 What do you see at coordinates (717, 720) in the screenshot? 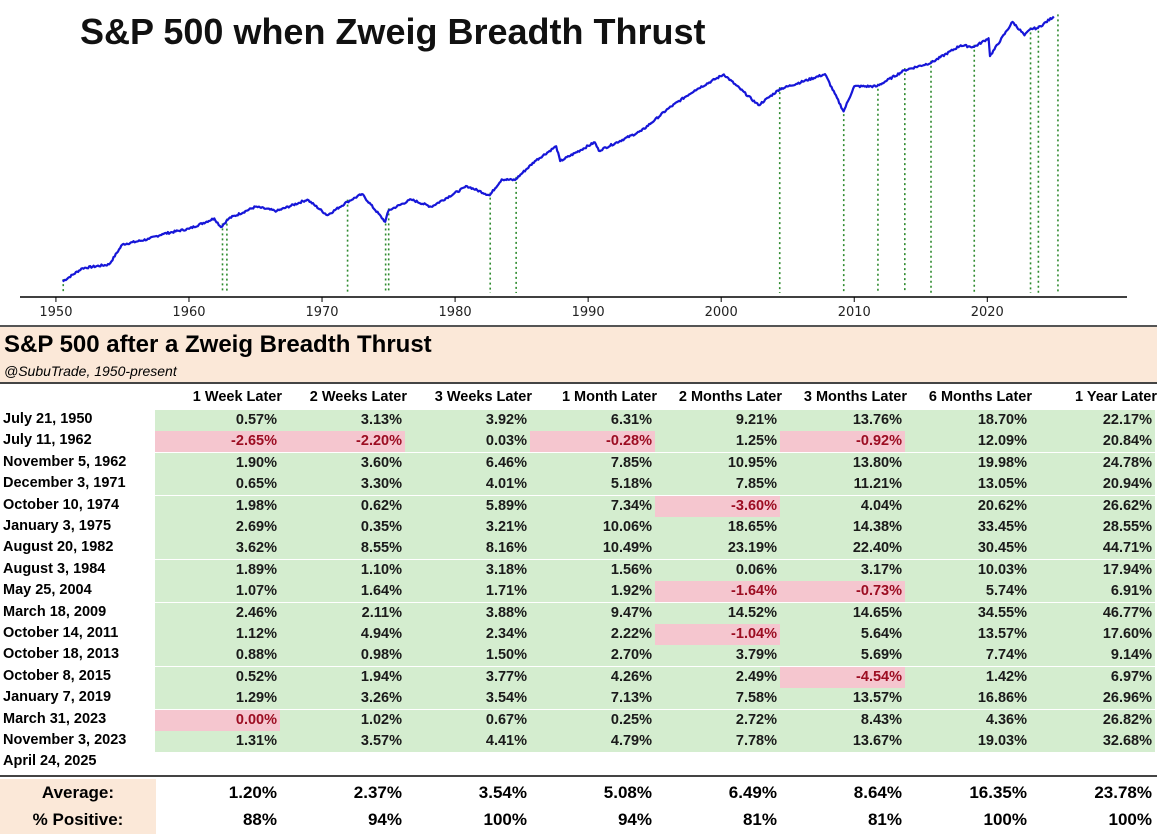
I see `return-cell: 2.72%` at bounding box center [717, 720].